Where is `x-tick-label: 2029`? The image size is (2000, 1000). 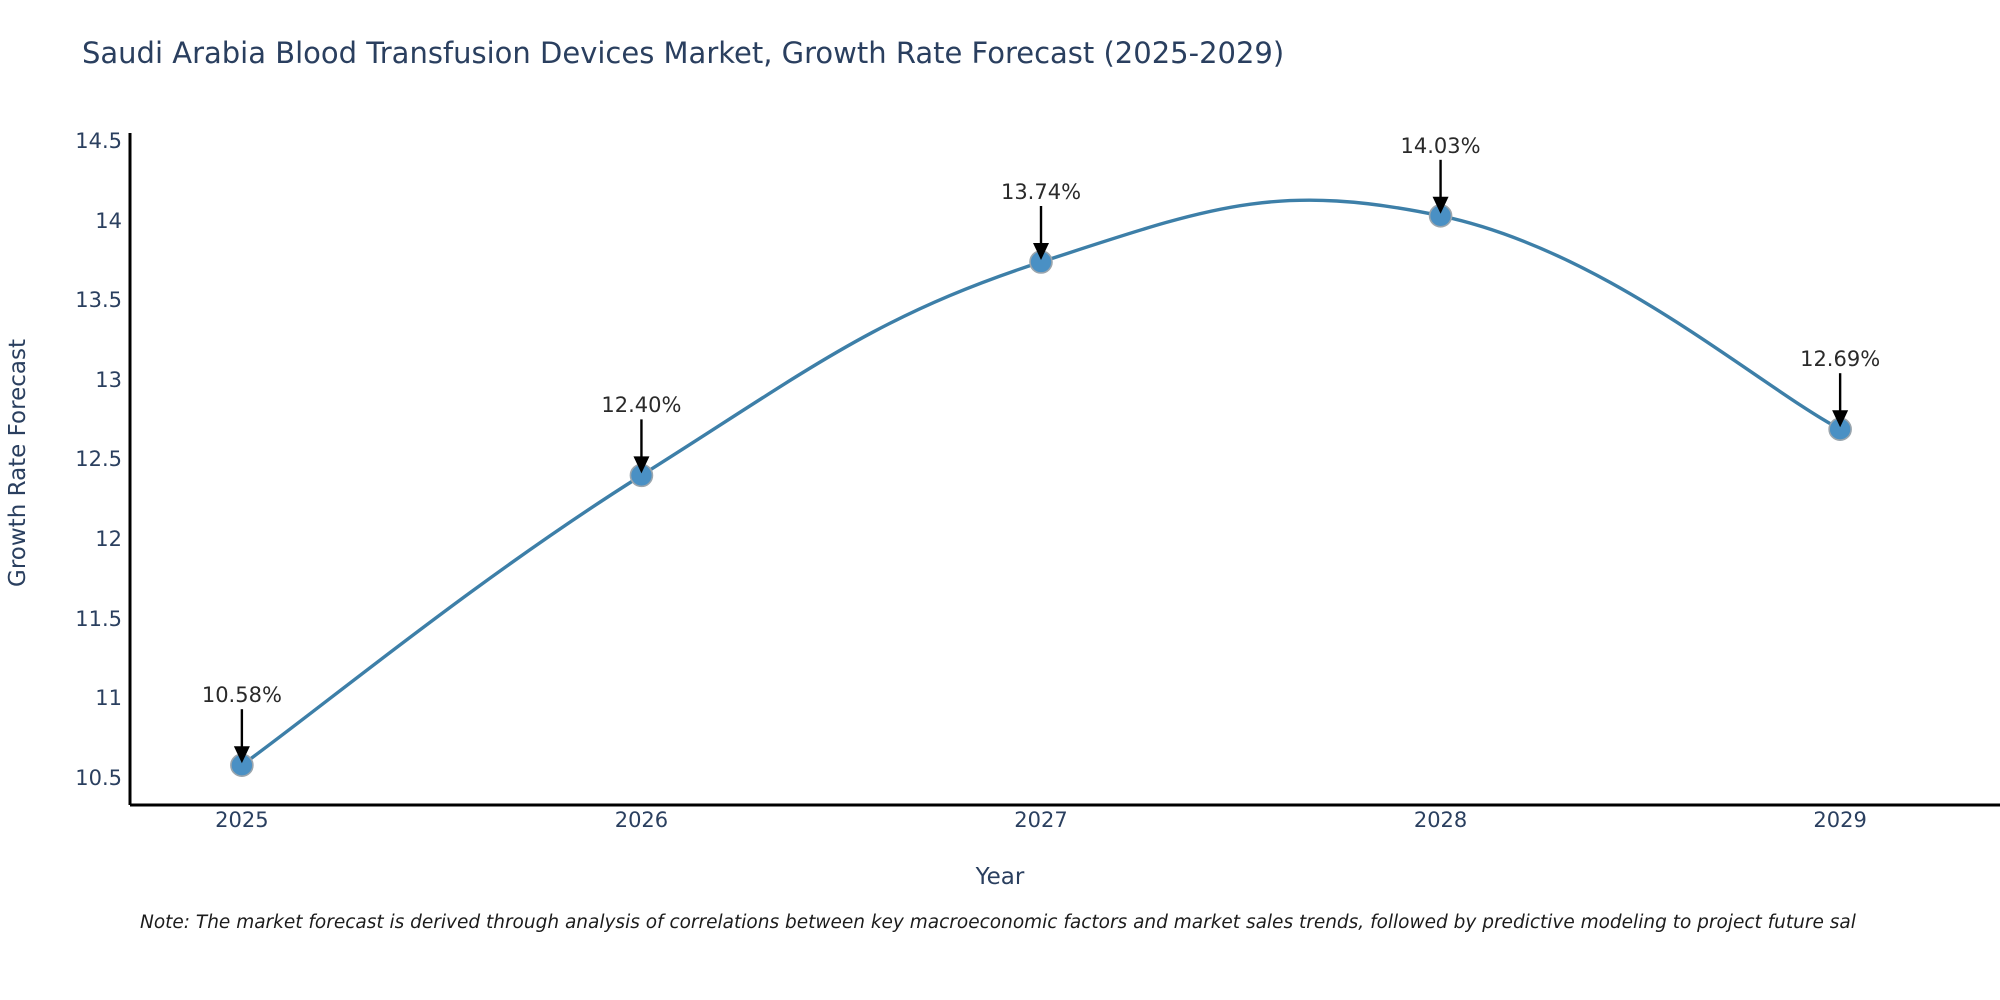
x-tick-label: 2029 is located at coordinates (1840, 820).